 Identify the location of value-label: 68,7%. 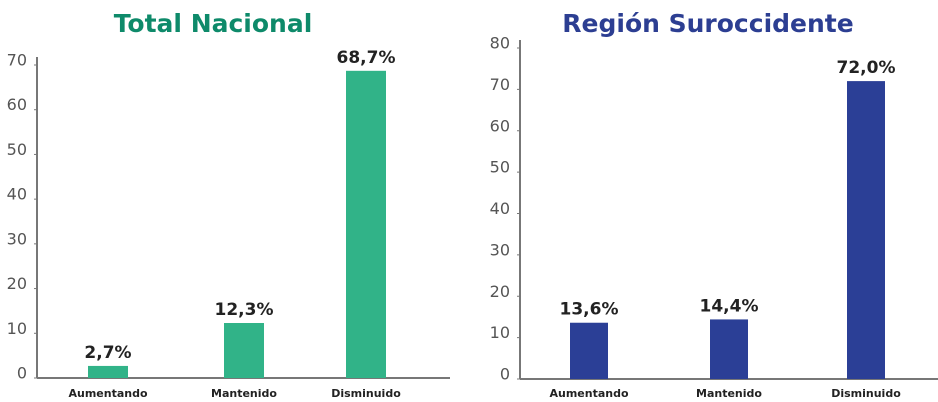
(366, 58).